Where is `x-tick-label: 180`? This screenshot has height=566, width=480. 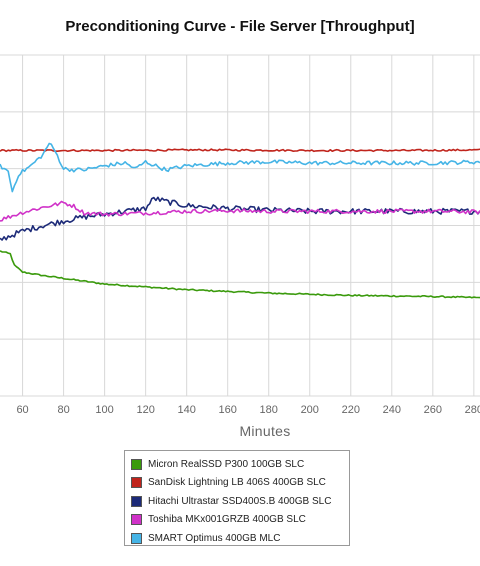
x-tick-label: 180 is located at coordinates (269, 410).